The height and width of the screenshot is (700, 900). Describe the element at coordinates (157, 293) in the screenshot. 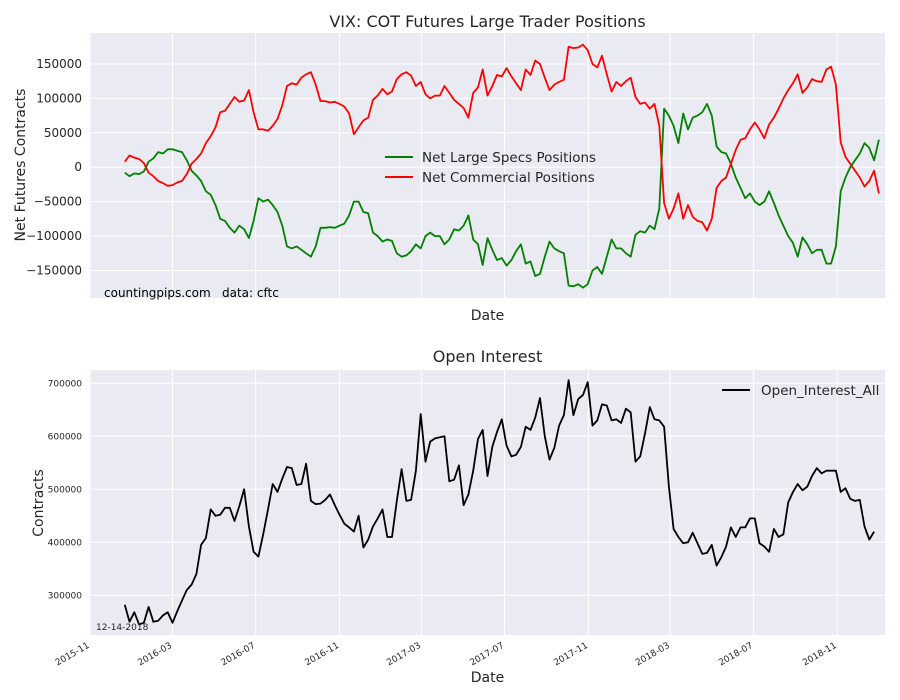

I see `source-annotation: countingpips.com` at that location.